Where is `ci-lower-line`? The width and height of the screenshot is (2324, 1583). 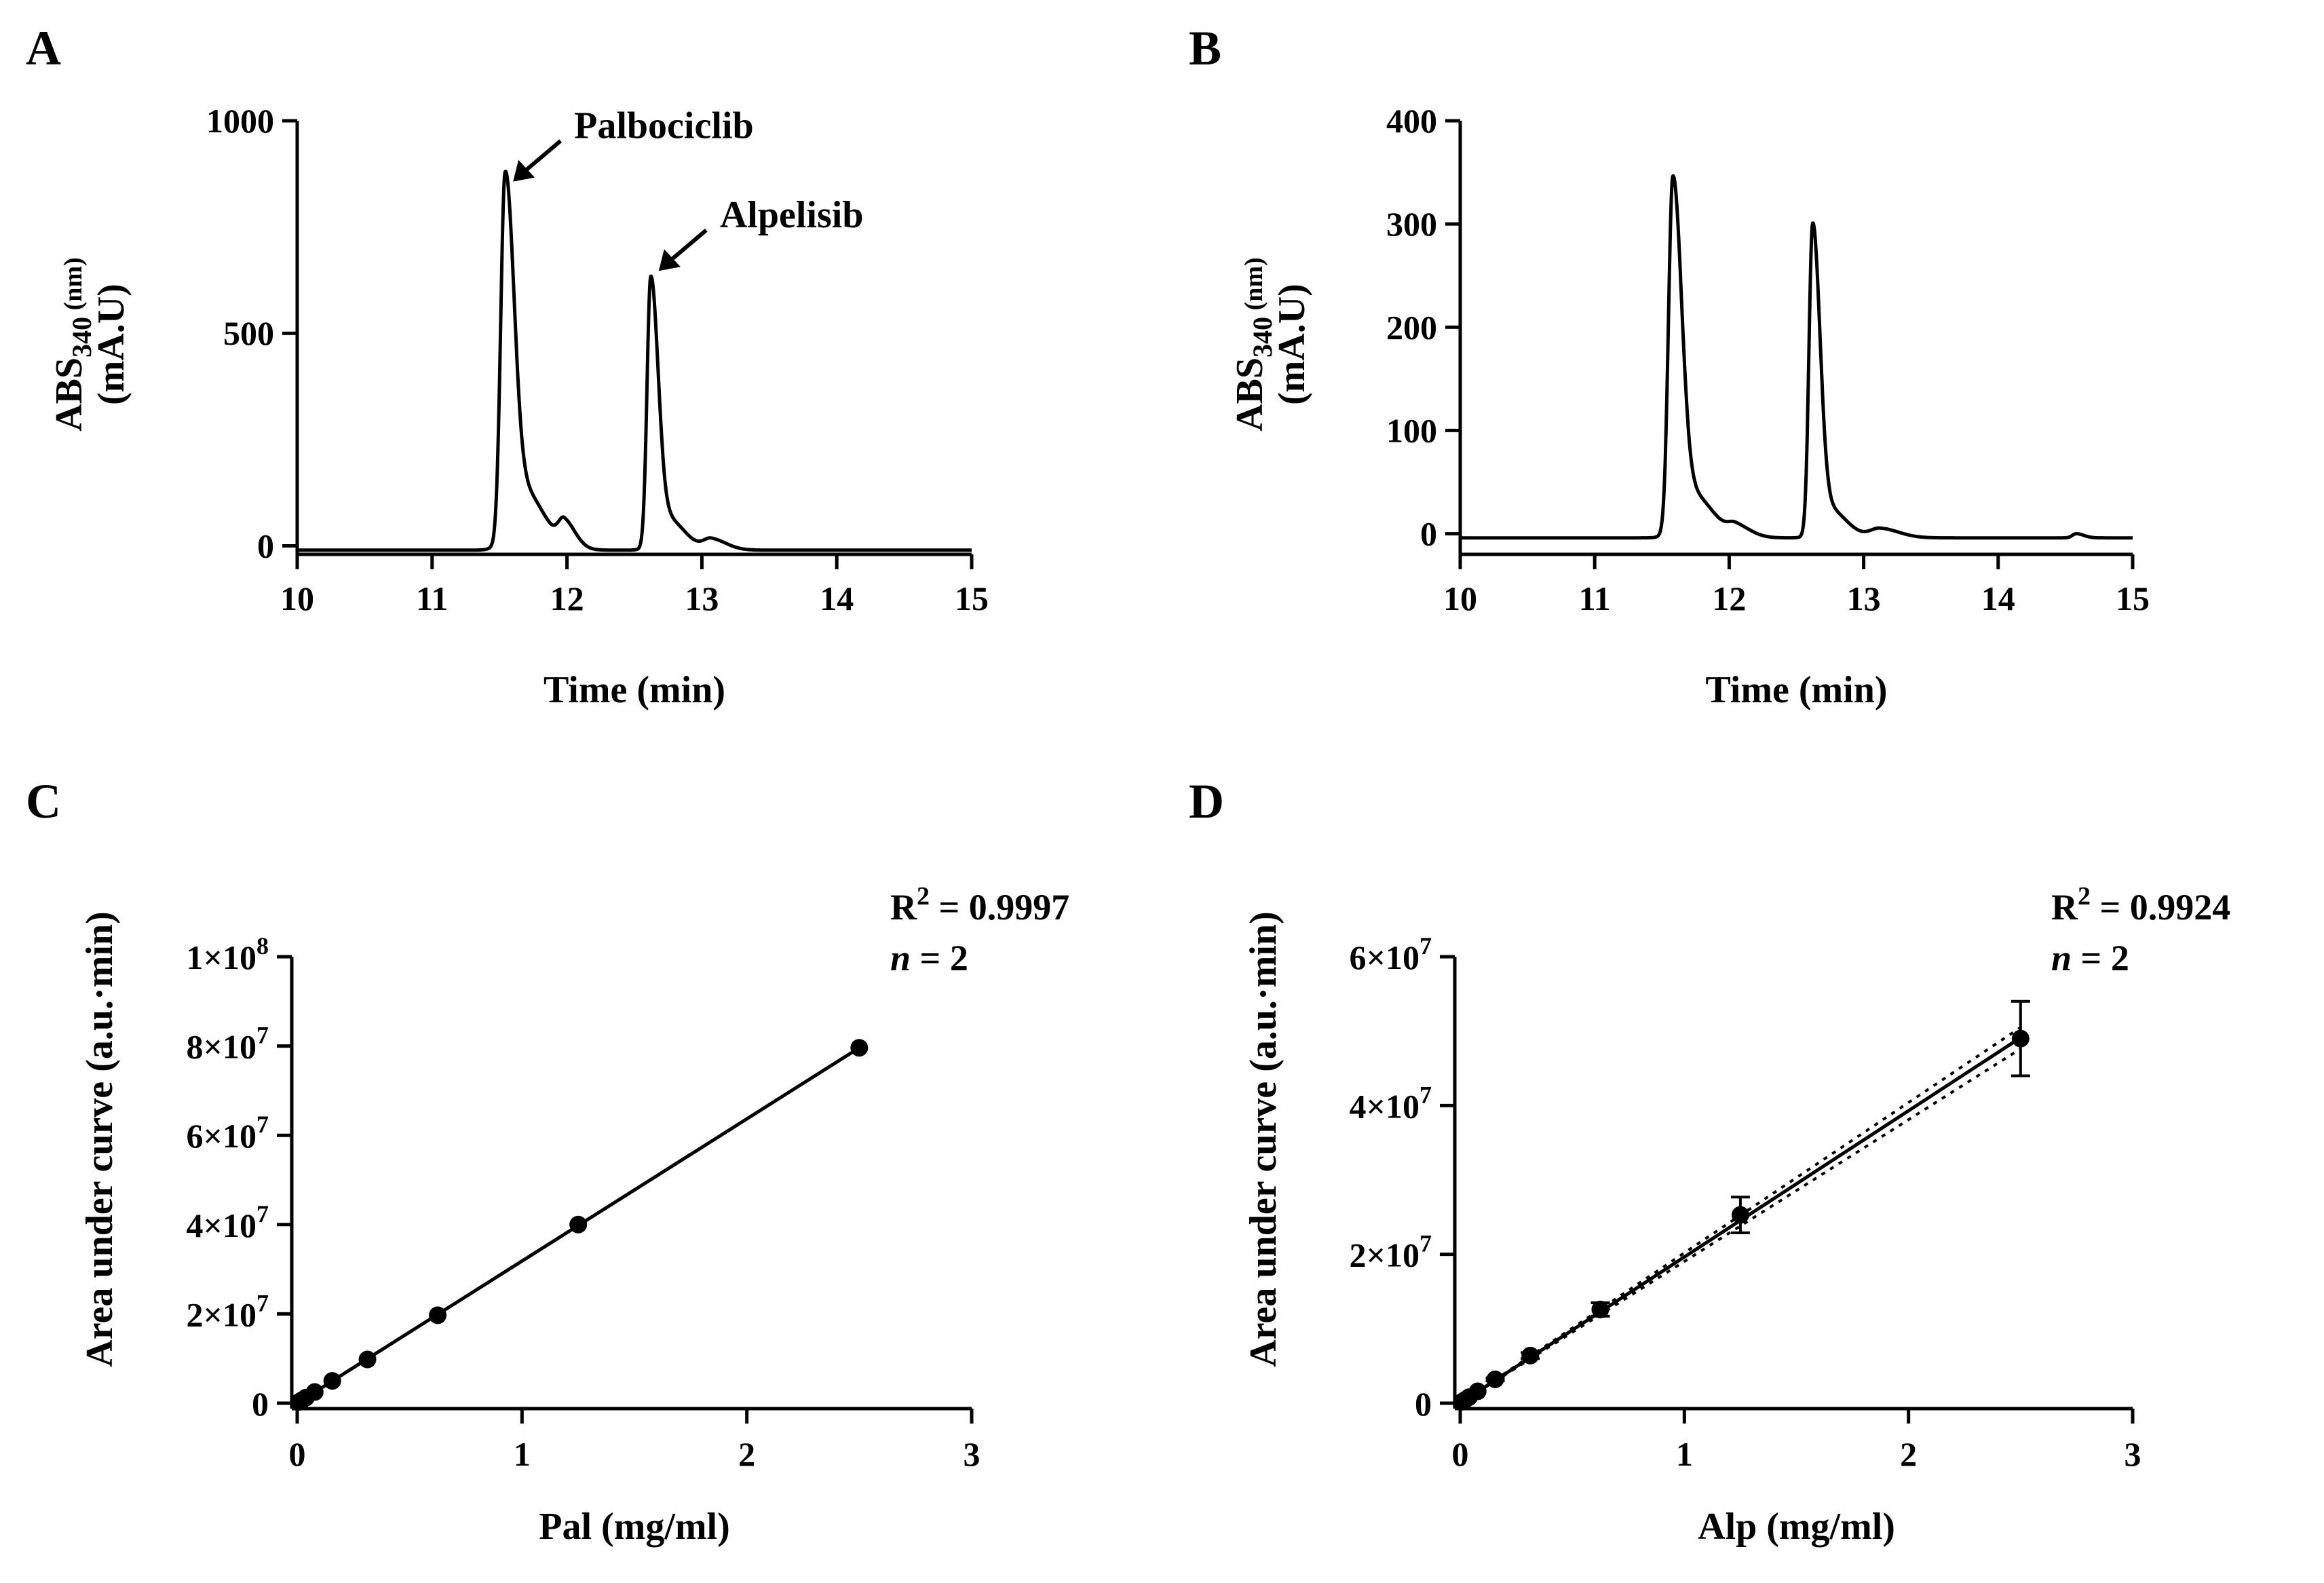
ci-lower-line is located at coordinates (1740, 1226).